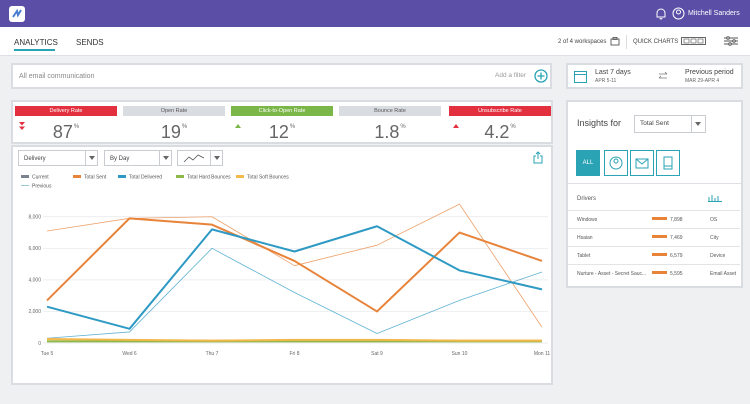 This screenshot has height=404, width=750. I want to click on driver-type: City, so click(714, 238).